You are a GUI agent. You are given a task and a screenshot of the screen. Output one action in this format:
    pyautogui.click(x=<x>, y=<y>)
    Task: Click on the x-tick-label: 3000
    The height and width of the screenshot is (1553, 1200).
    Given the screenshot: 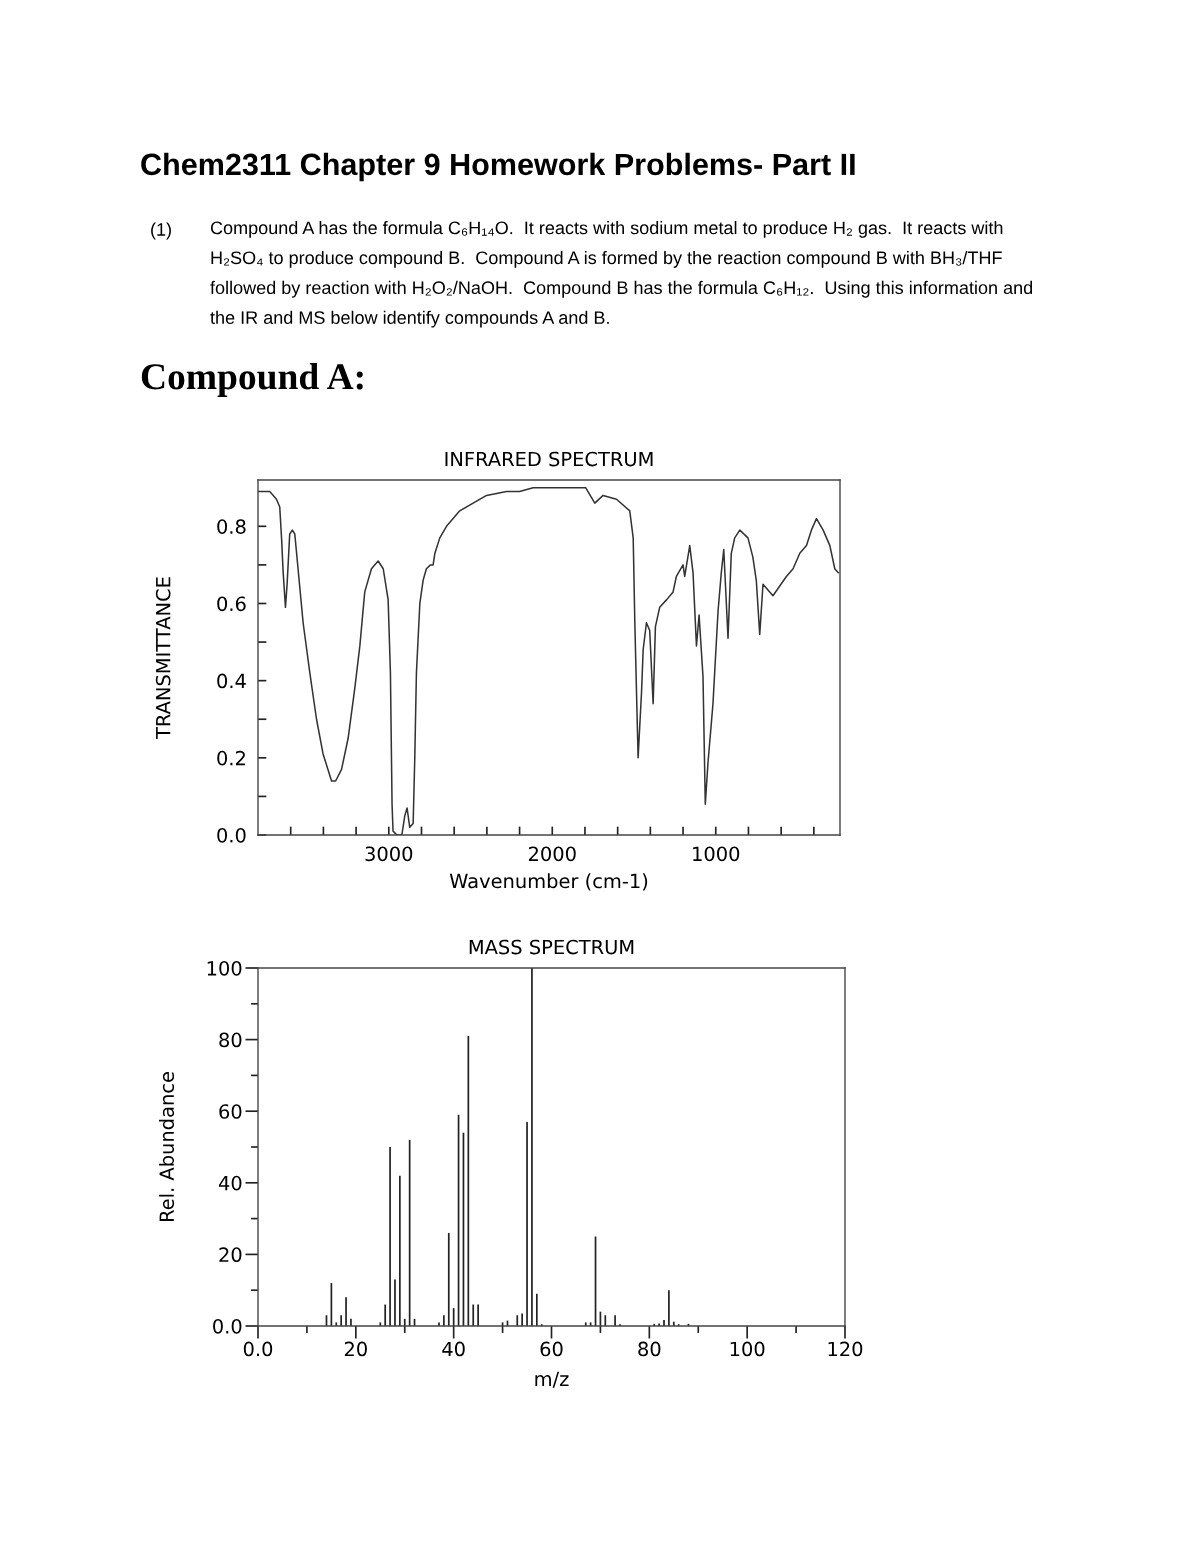 What is the action you would take?
    pyautogui.click(x=389, y=854)
    